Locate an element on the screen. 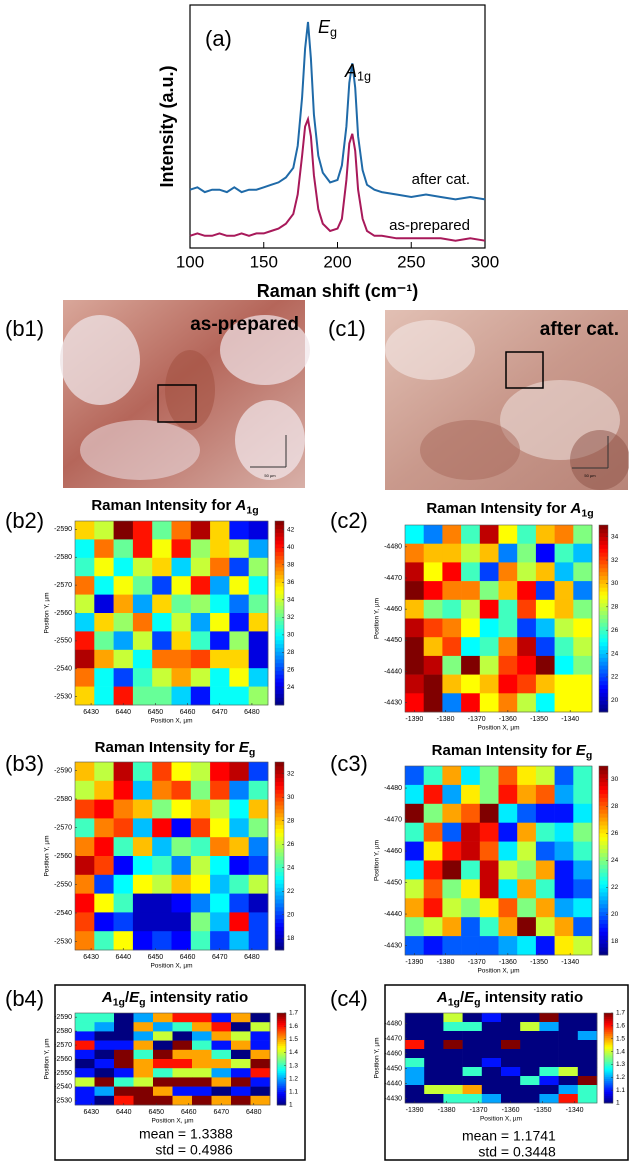  colorbar-tick-label: 1.2 is located at coordinates (620, 1077).